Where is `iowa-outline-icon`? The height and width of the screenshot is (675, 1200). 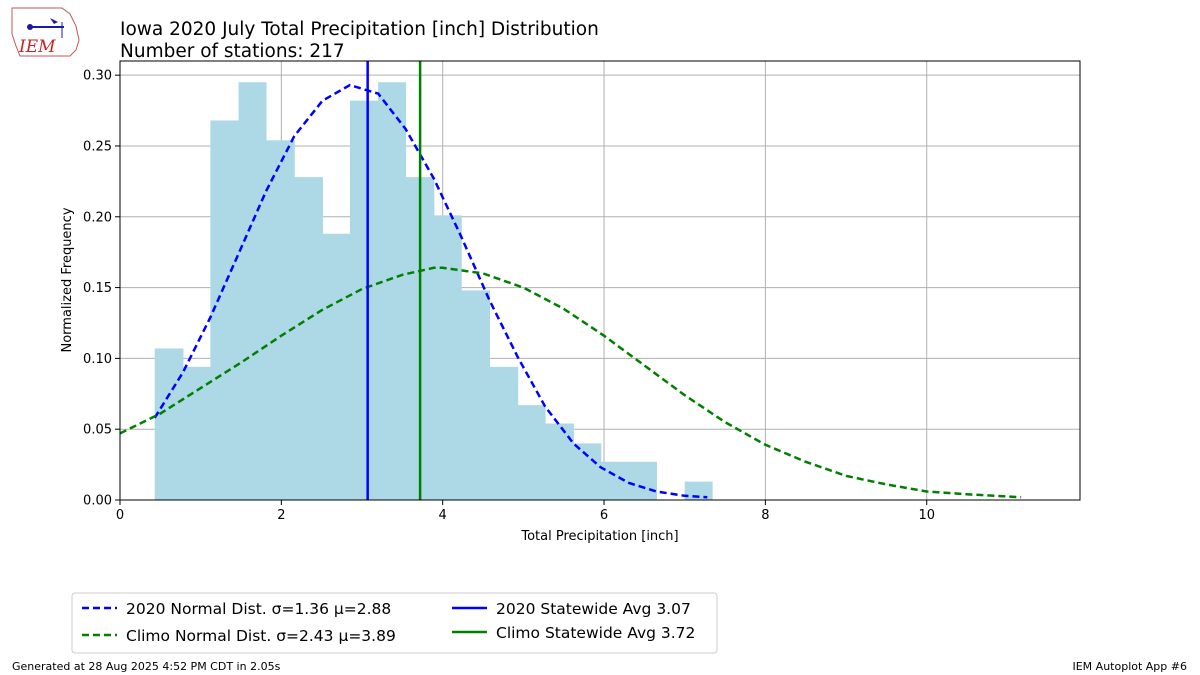
iowa-outline-icon is located at coordinates (45, 32).